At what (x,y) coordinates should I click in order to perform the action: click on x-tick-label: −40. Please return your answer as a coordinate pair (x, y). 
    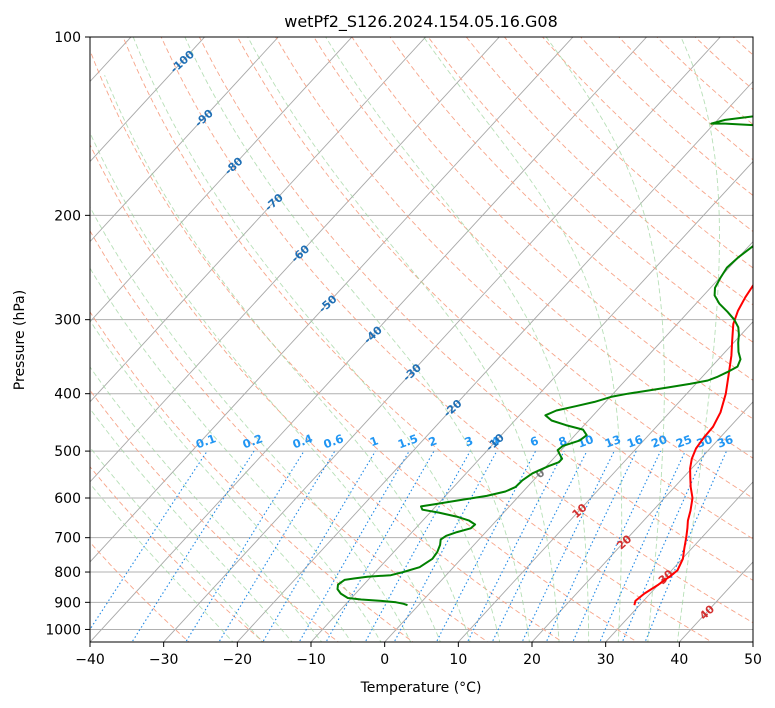
    Looking at the image, I should click on (90, 660).